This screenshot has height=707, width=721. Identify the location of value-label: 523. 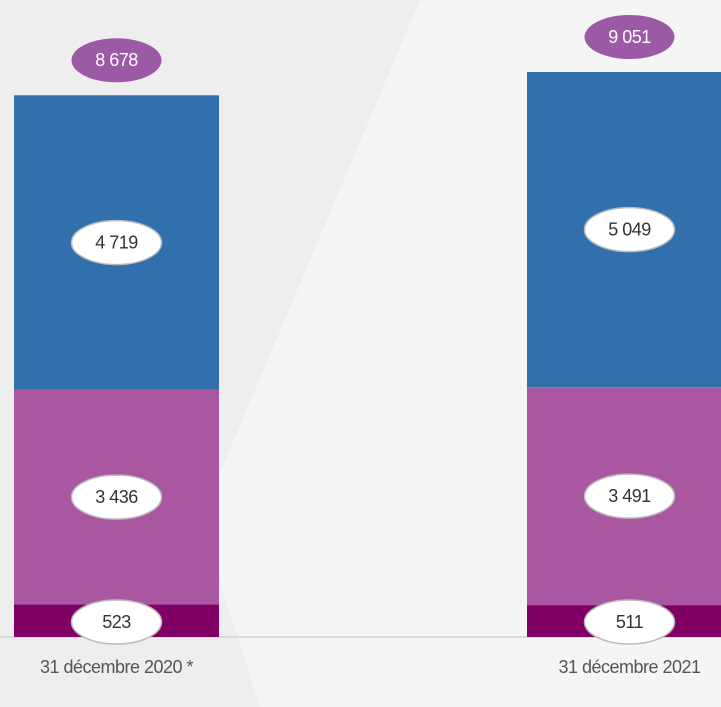
(116, 622).